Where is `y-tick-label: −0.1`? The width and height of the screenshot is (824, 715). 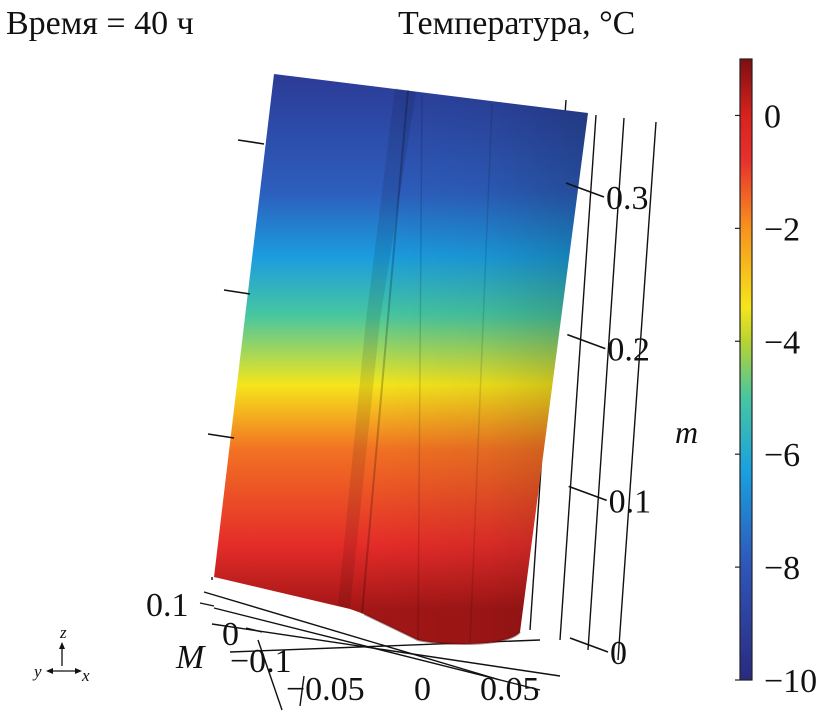
y-tick-label: −0.1 is located at coordinates (261, 661).